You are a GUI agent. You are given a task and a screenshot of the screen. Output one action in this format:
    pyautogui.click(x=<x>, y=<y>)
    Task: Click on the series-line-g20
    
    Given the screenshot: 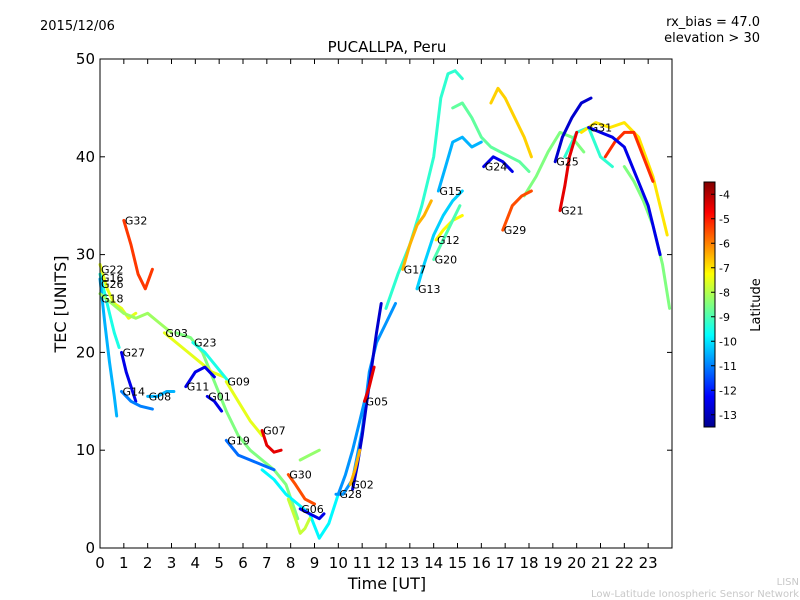 What is the action you would take?
    pyautogui.click(x=447, y=232)
    